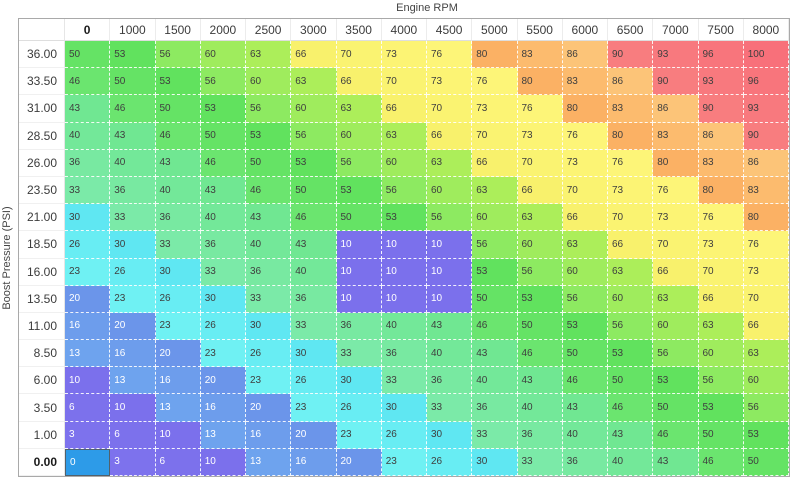  Describe the element at coordinates (585, 30) in the screenshot. I see `column-header-rpm-6000: 6000` at that location.